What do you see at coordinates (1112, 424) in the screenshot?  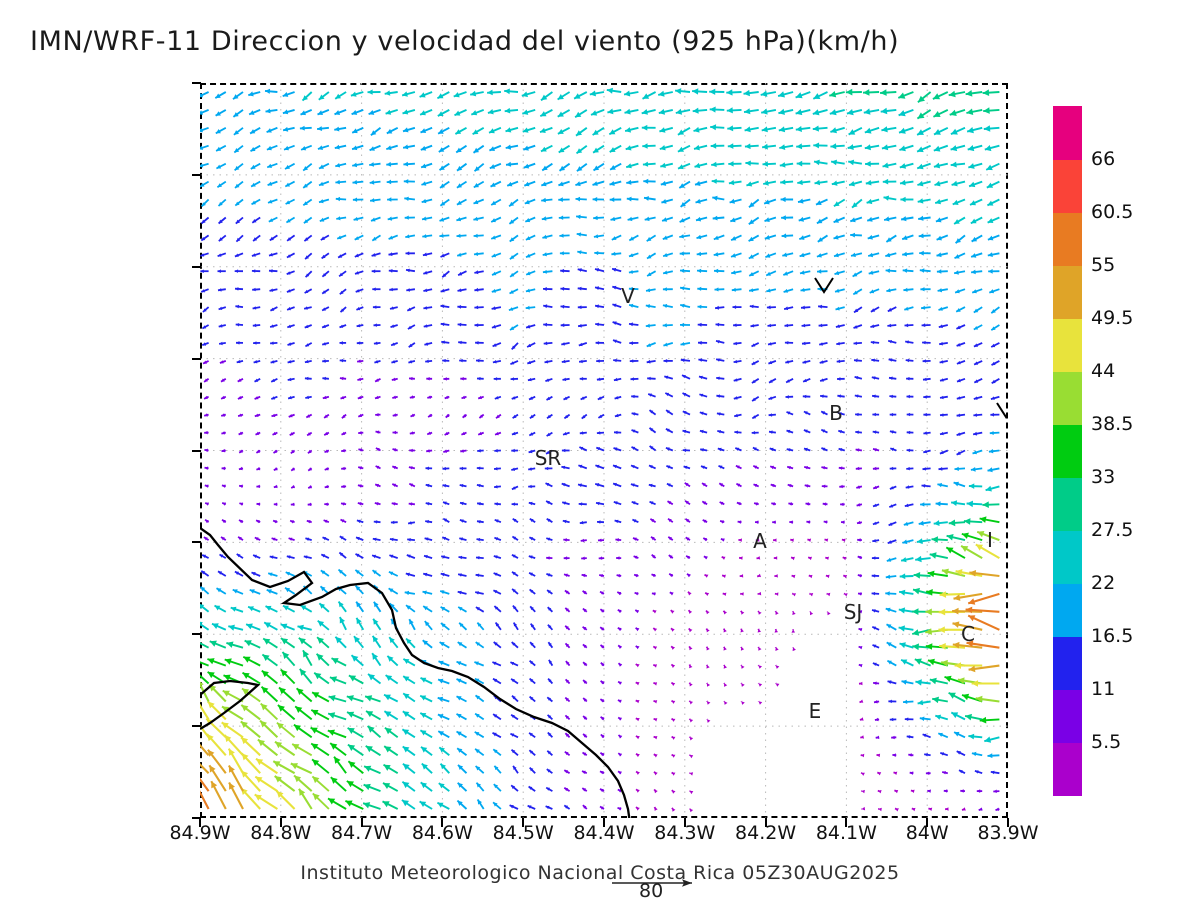 I see `colorbar-tick-label: 38.5` at bounding box center [1112, 424].